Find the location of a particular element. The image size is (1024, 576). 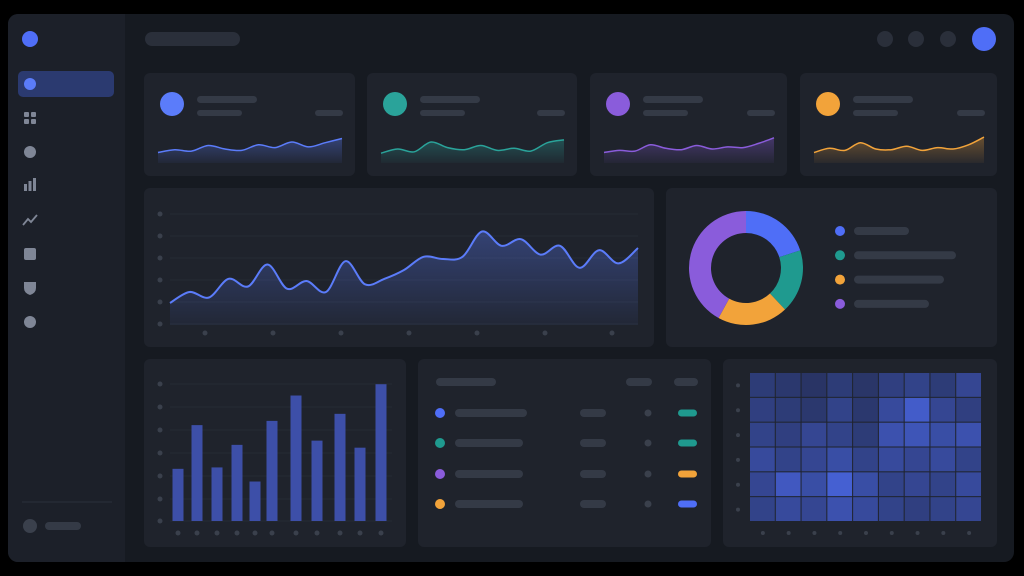

kpi-icon is located at coordinates (618, 104).